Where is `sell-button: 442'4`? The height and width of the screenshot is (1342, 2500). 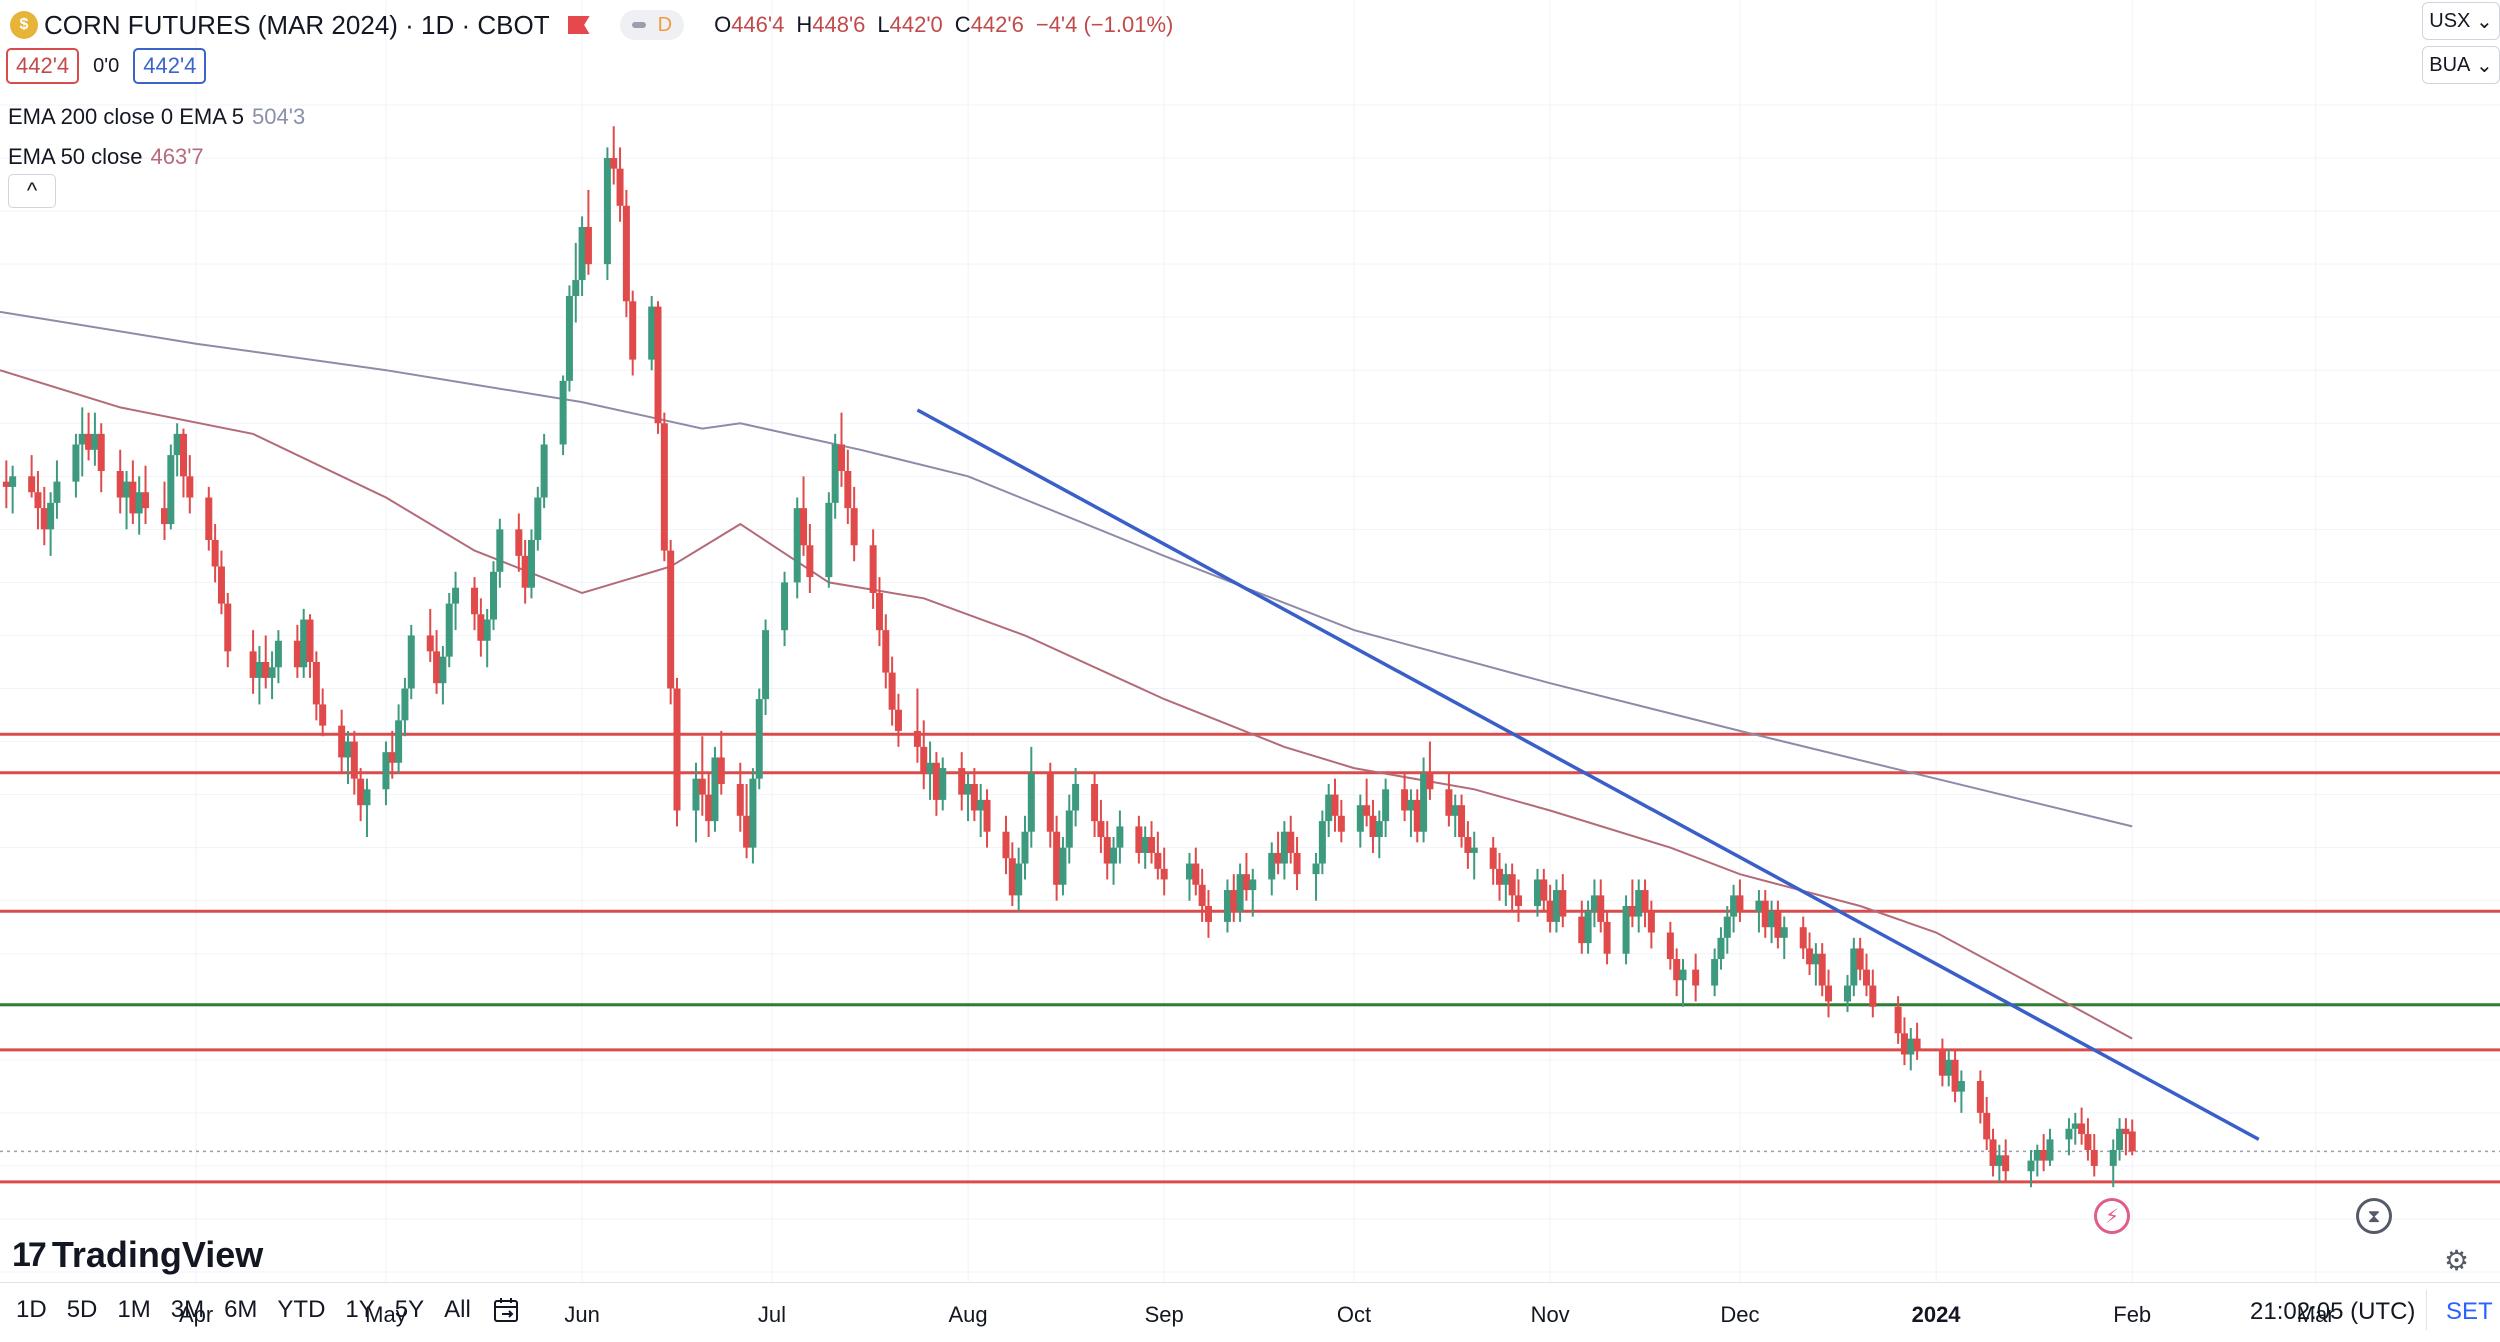
sell-button: 442'4 is located at coordinates (43, 66).